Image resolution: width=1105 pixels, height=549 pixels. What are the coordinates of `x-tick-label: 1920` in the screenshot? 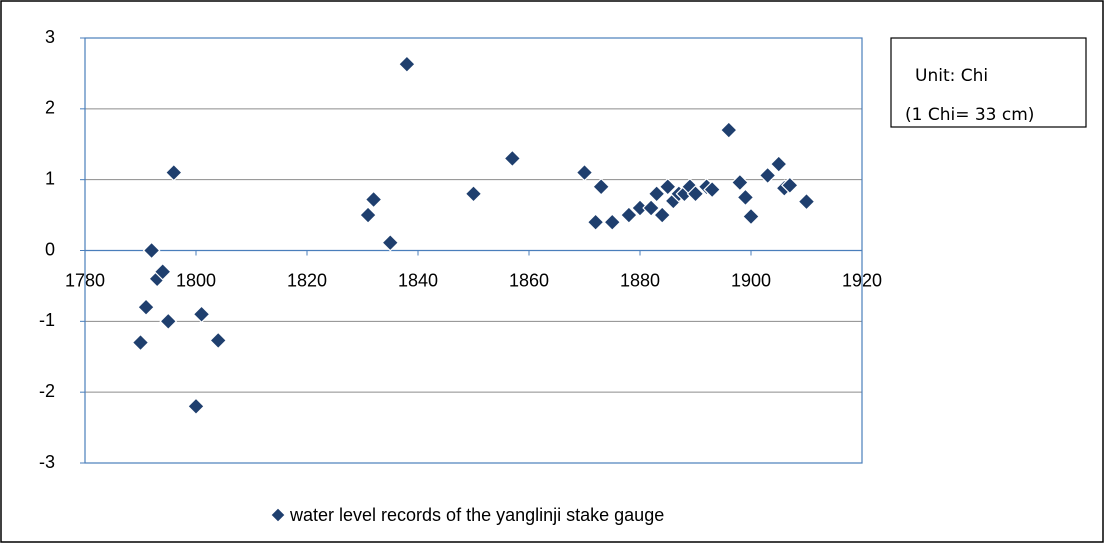 It's located at (862, 280).